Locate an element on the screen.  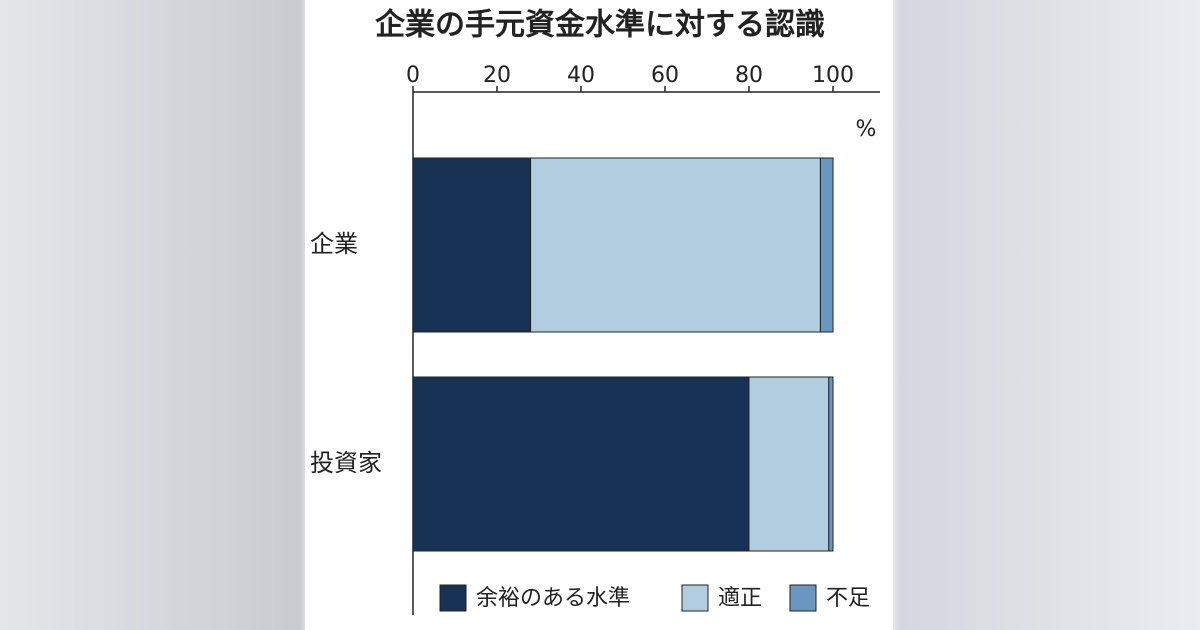
y-tick-label: 投資家 is located at coordinates (346, 463).